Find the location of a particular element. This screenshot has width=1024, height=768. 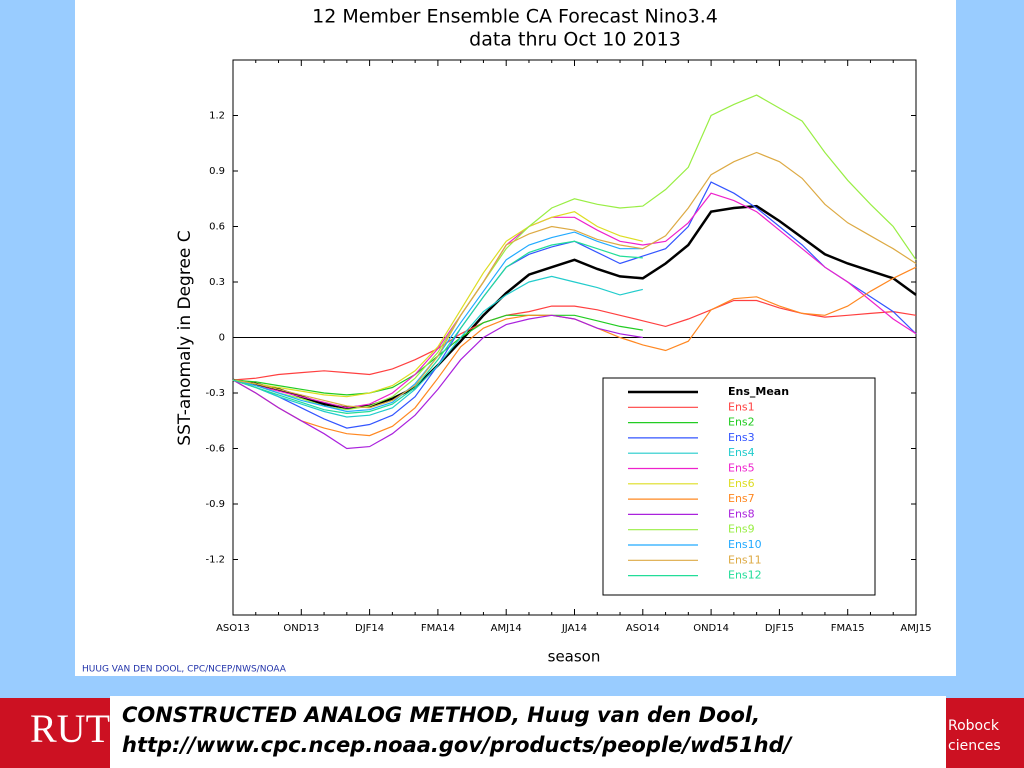

y-tick-label: 0.9 is located at coordinates (217, 171).